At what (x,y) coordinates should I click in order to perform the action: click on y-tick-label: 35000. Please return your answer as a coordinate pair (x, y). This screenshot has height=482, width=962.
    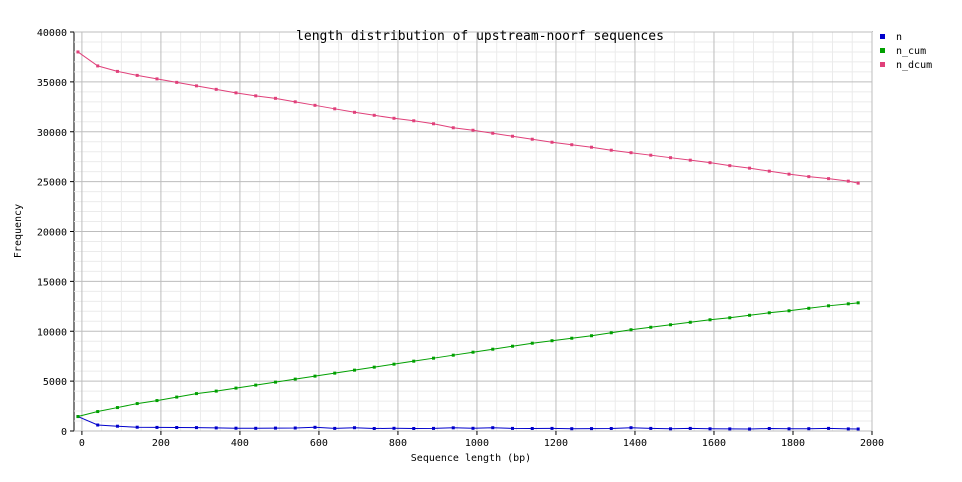
    Looking at the image, I should click on (52, 83).